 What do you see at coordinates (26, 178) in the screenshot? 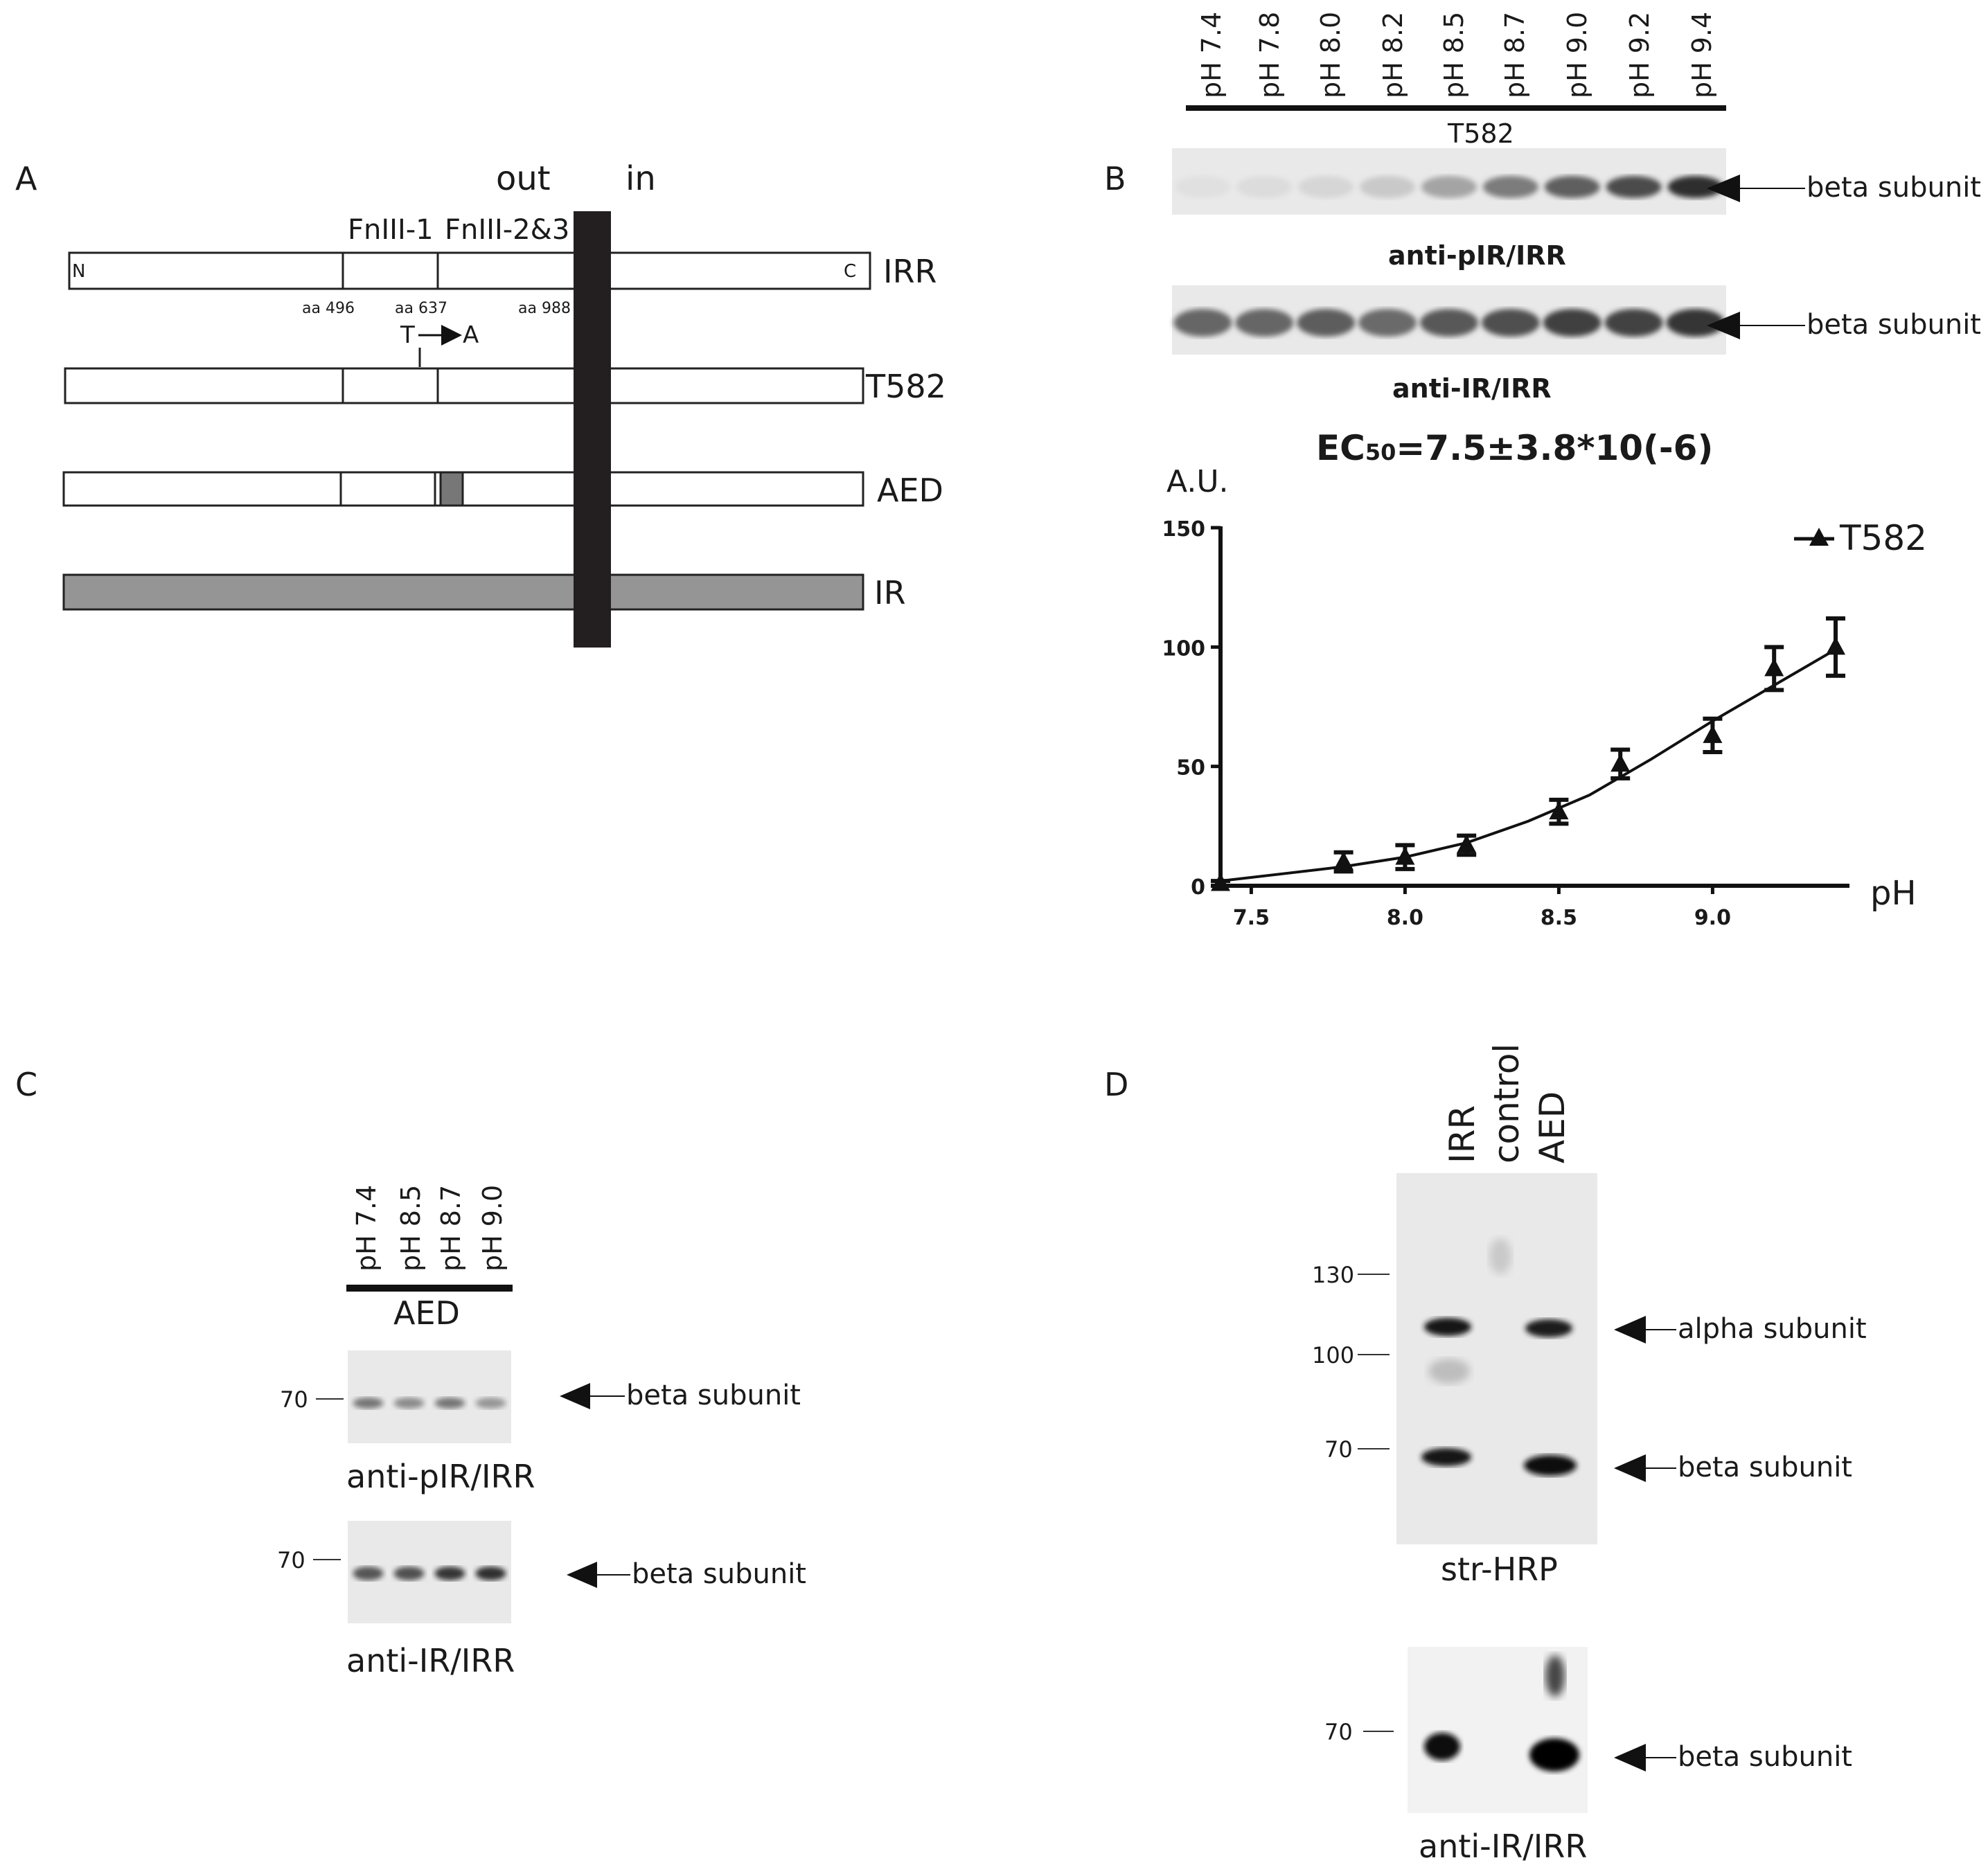
I see `panel-a-letter: A` at bounding box center [26, 178].